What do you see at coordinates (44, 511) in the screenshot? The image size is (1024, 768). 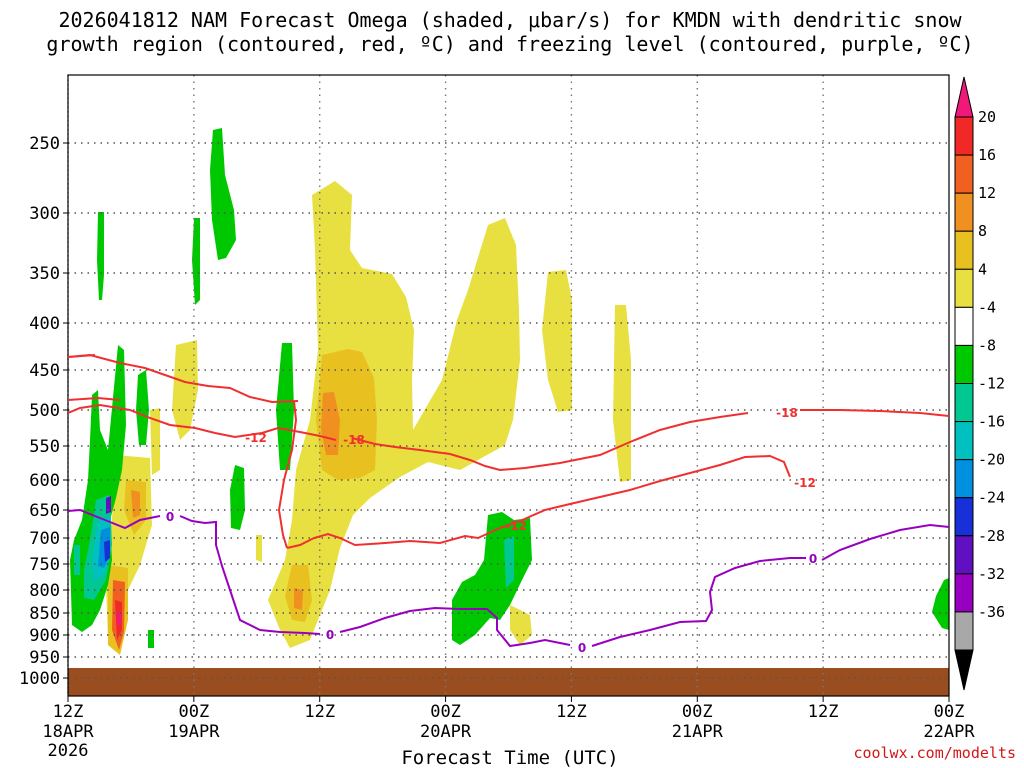 I see `y-tick-label: 650` at bounding box center [44, 511].